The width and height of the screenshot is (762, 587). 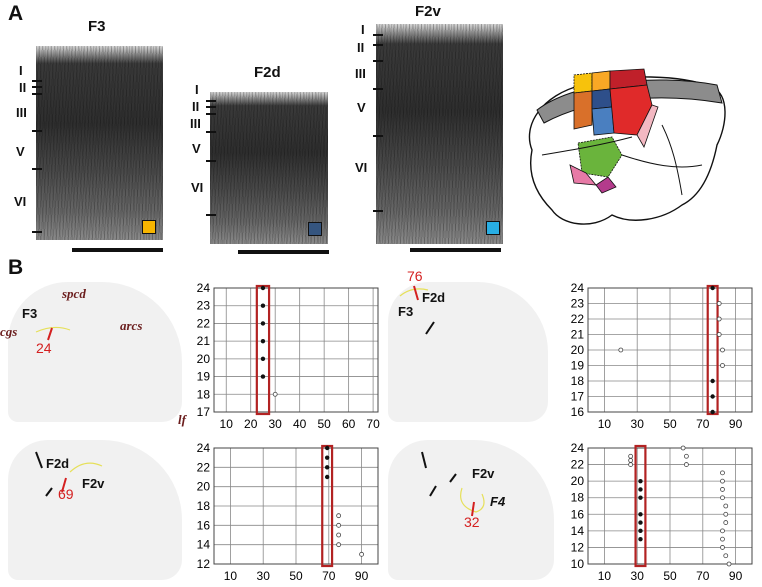 What do you see at coordinates (16, 13) in the screenshot?
I see `panel-a-letter: A` at bounding box center [16, 13].